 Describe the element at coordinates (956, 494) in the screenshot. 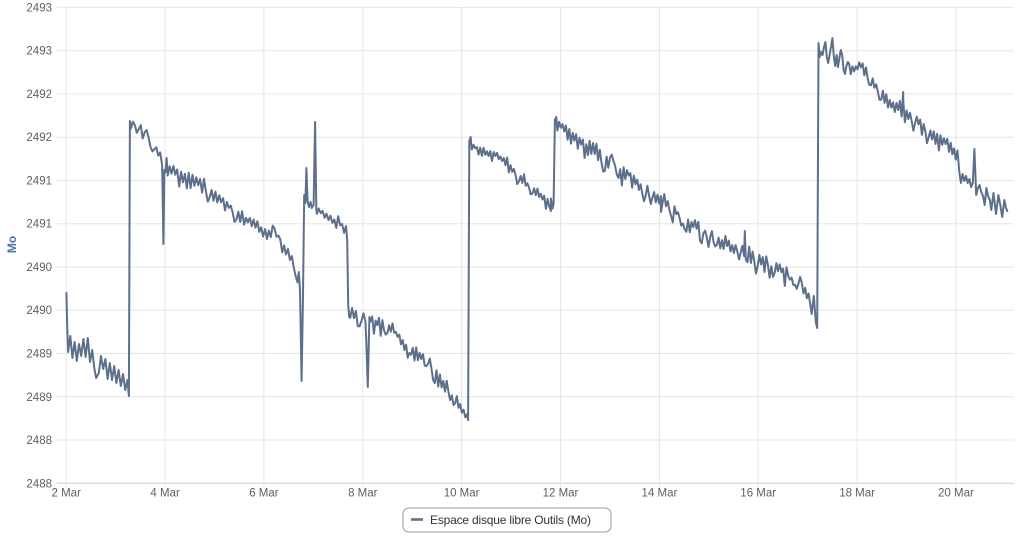

I see `svg-text: 20 Mar` at that location.